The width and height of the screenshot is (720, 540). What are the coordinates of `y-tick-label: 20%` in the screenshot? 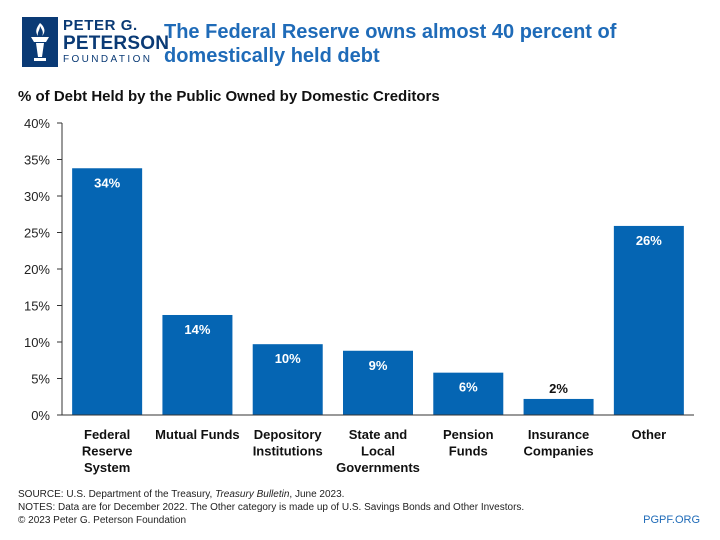 It's located at (37, 269).